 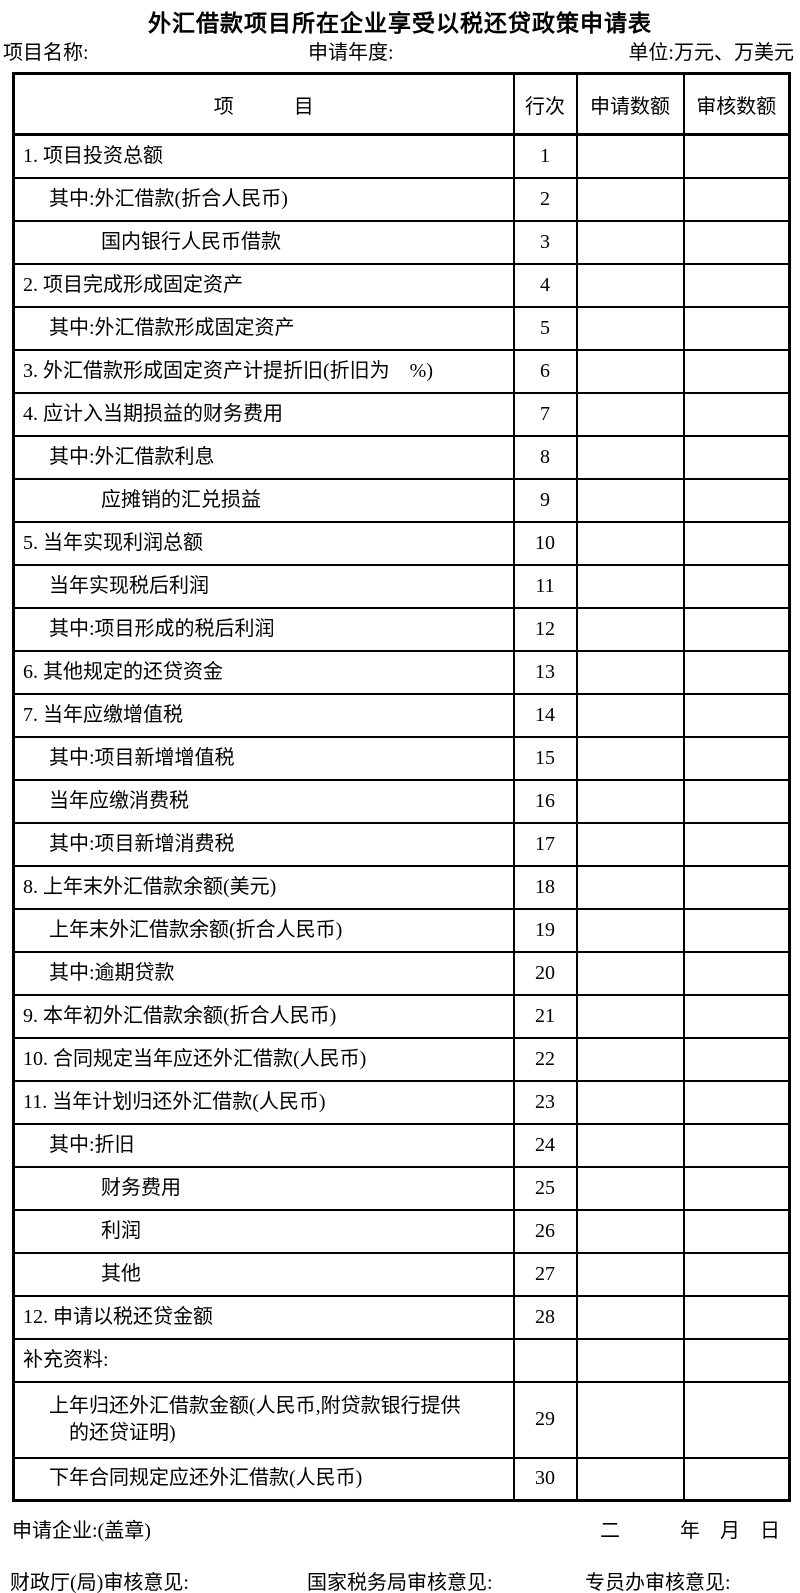 I want to click on item-label-cell: 10. 合同规定当年应还外汇借款(人民币), so click(x=263, y=1059).